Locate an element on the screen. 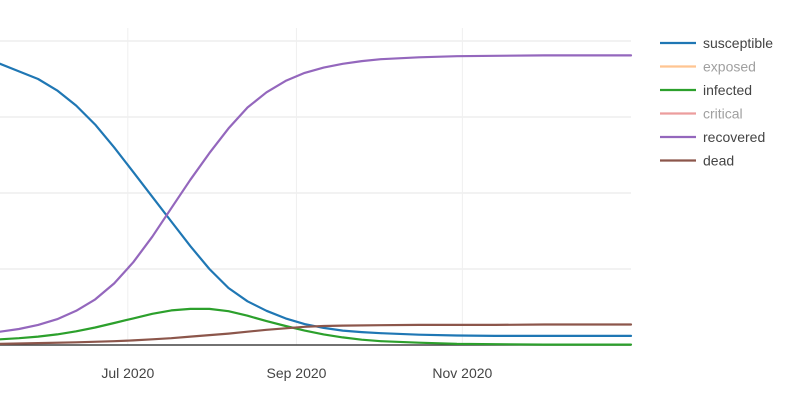 This screenshot has width=800, height=400. legend-label: dead is located at coordinates (718, 161).